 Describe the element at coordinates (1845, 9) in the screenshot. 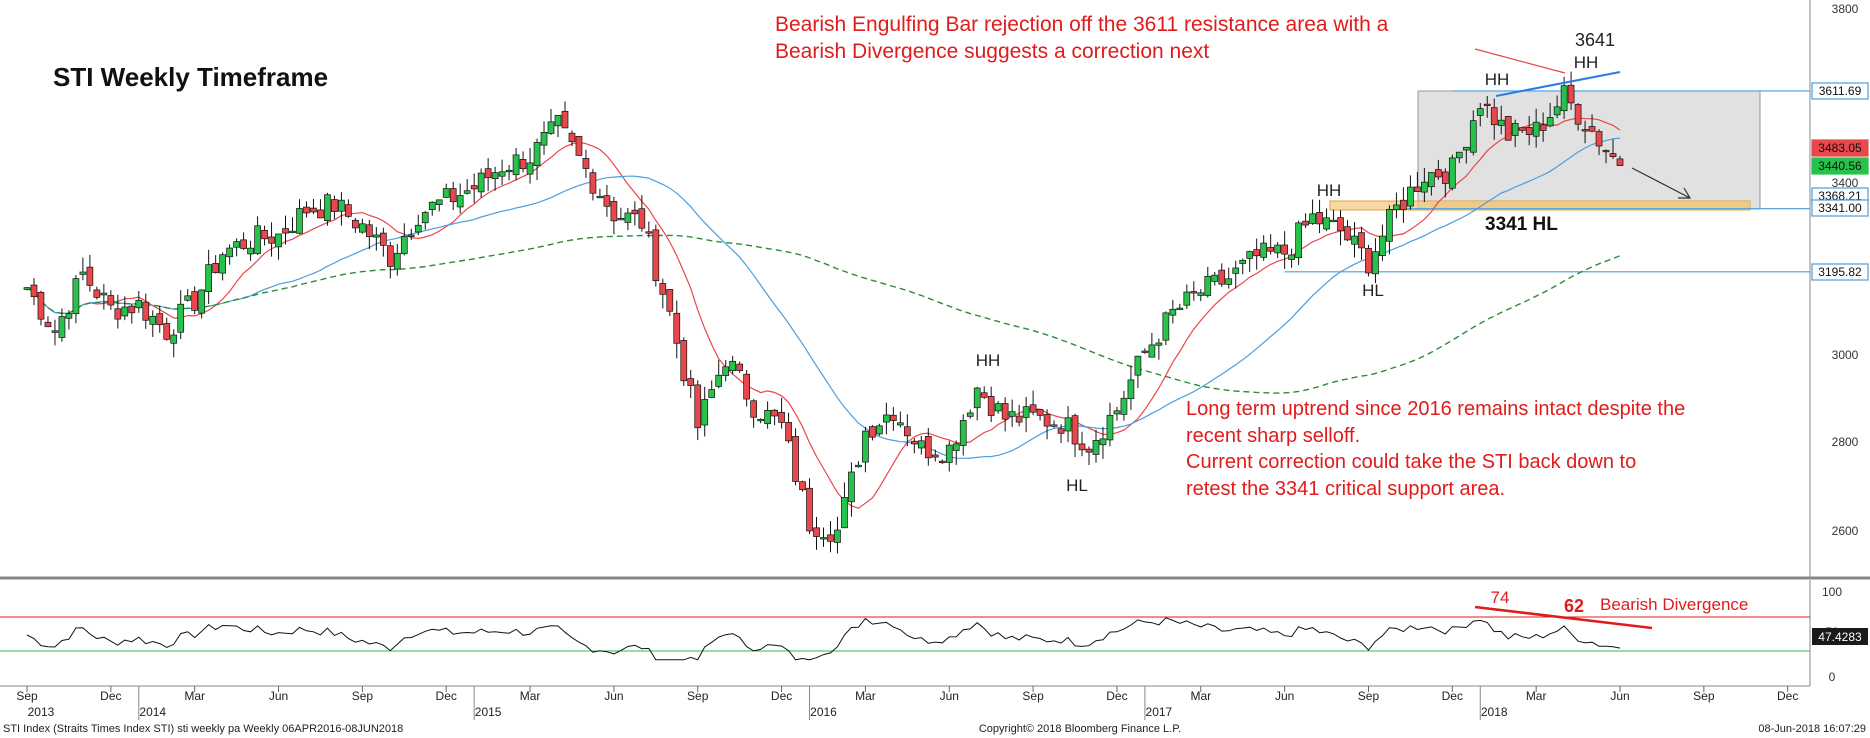

I see `price-y-tick-3800: 3800` at that location.